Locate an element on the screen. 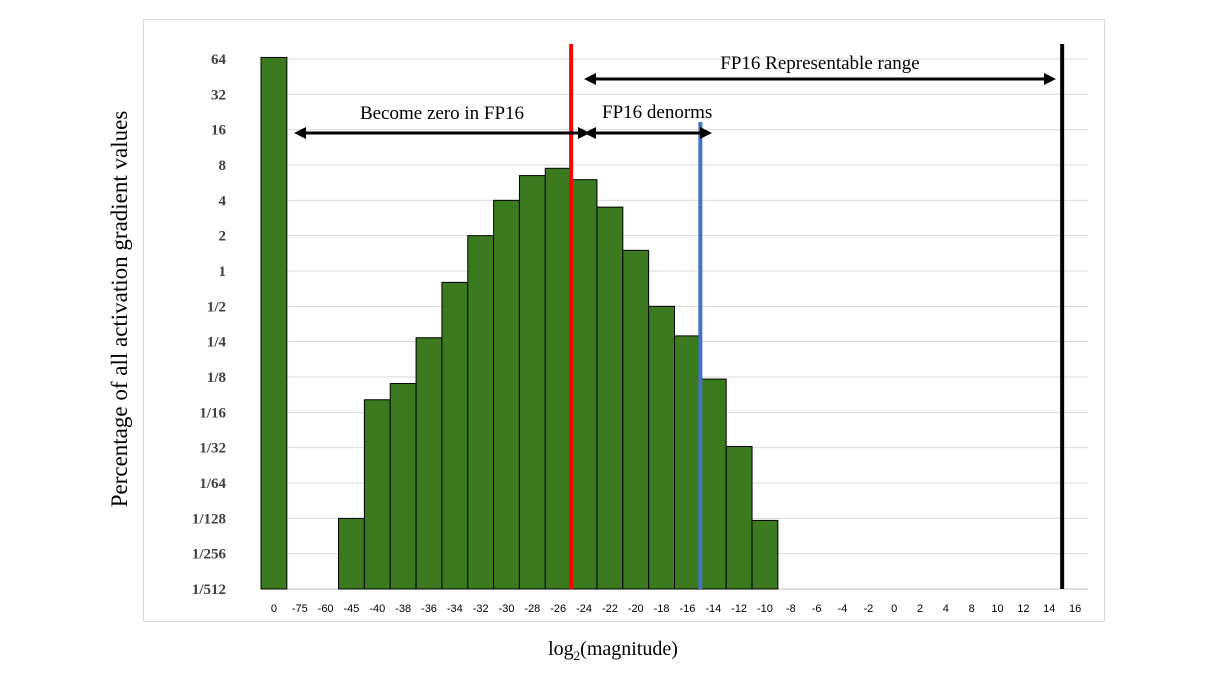 The image size is (1226, 690). annotation-label: FP16 Representable range is located at coordinates (819, 63).